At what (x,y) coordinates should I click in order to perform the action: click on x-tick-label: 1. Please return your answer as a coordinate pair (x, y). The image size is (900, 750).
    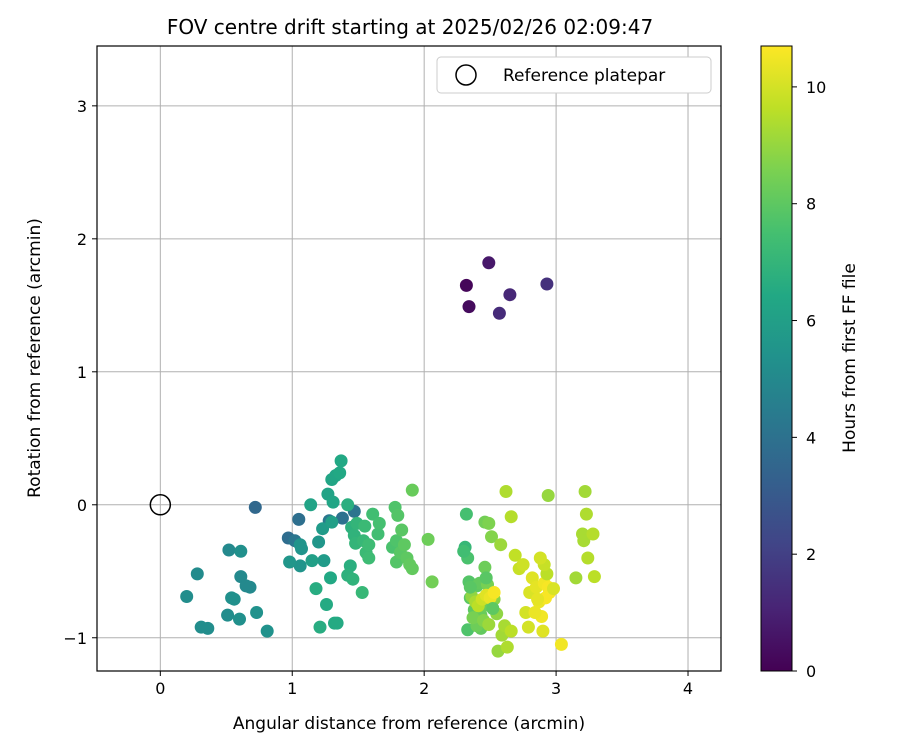
    Looking at the image, I should click on (292, 688).